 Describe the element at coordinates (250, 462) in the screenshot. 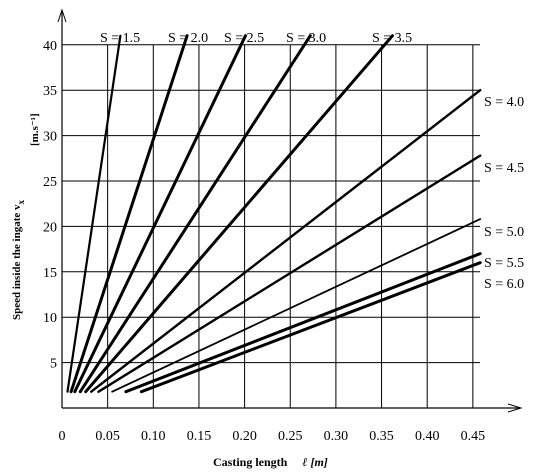

I see `x-axis-title-text: Casting length` at that location.